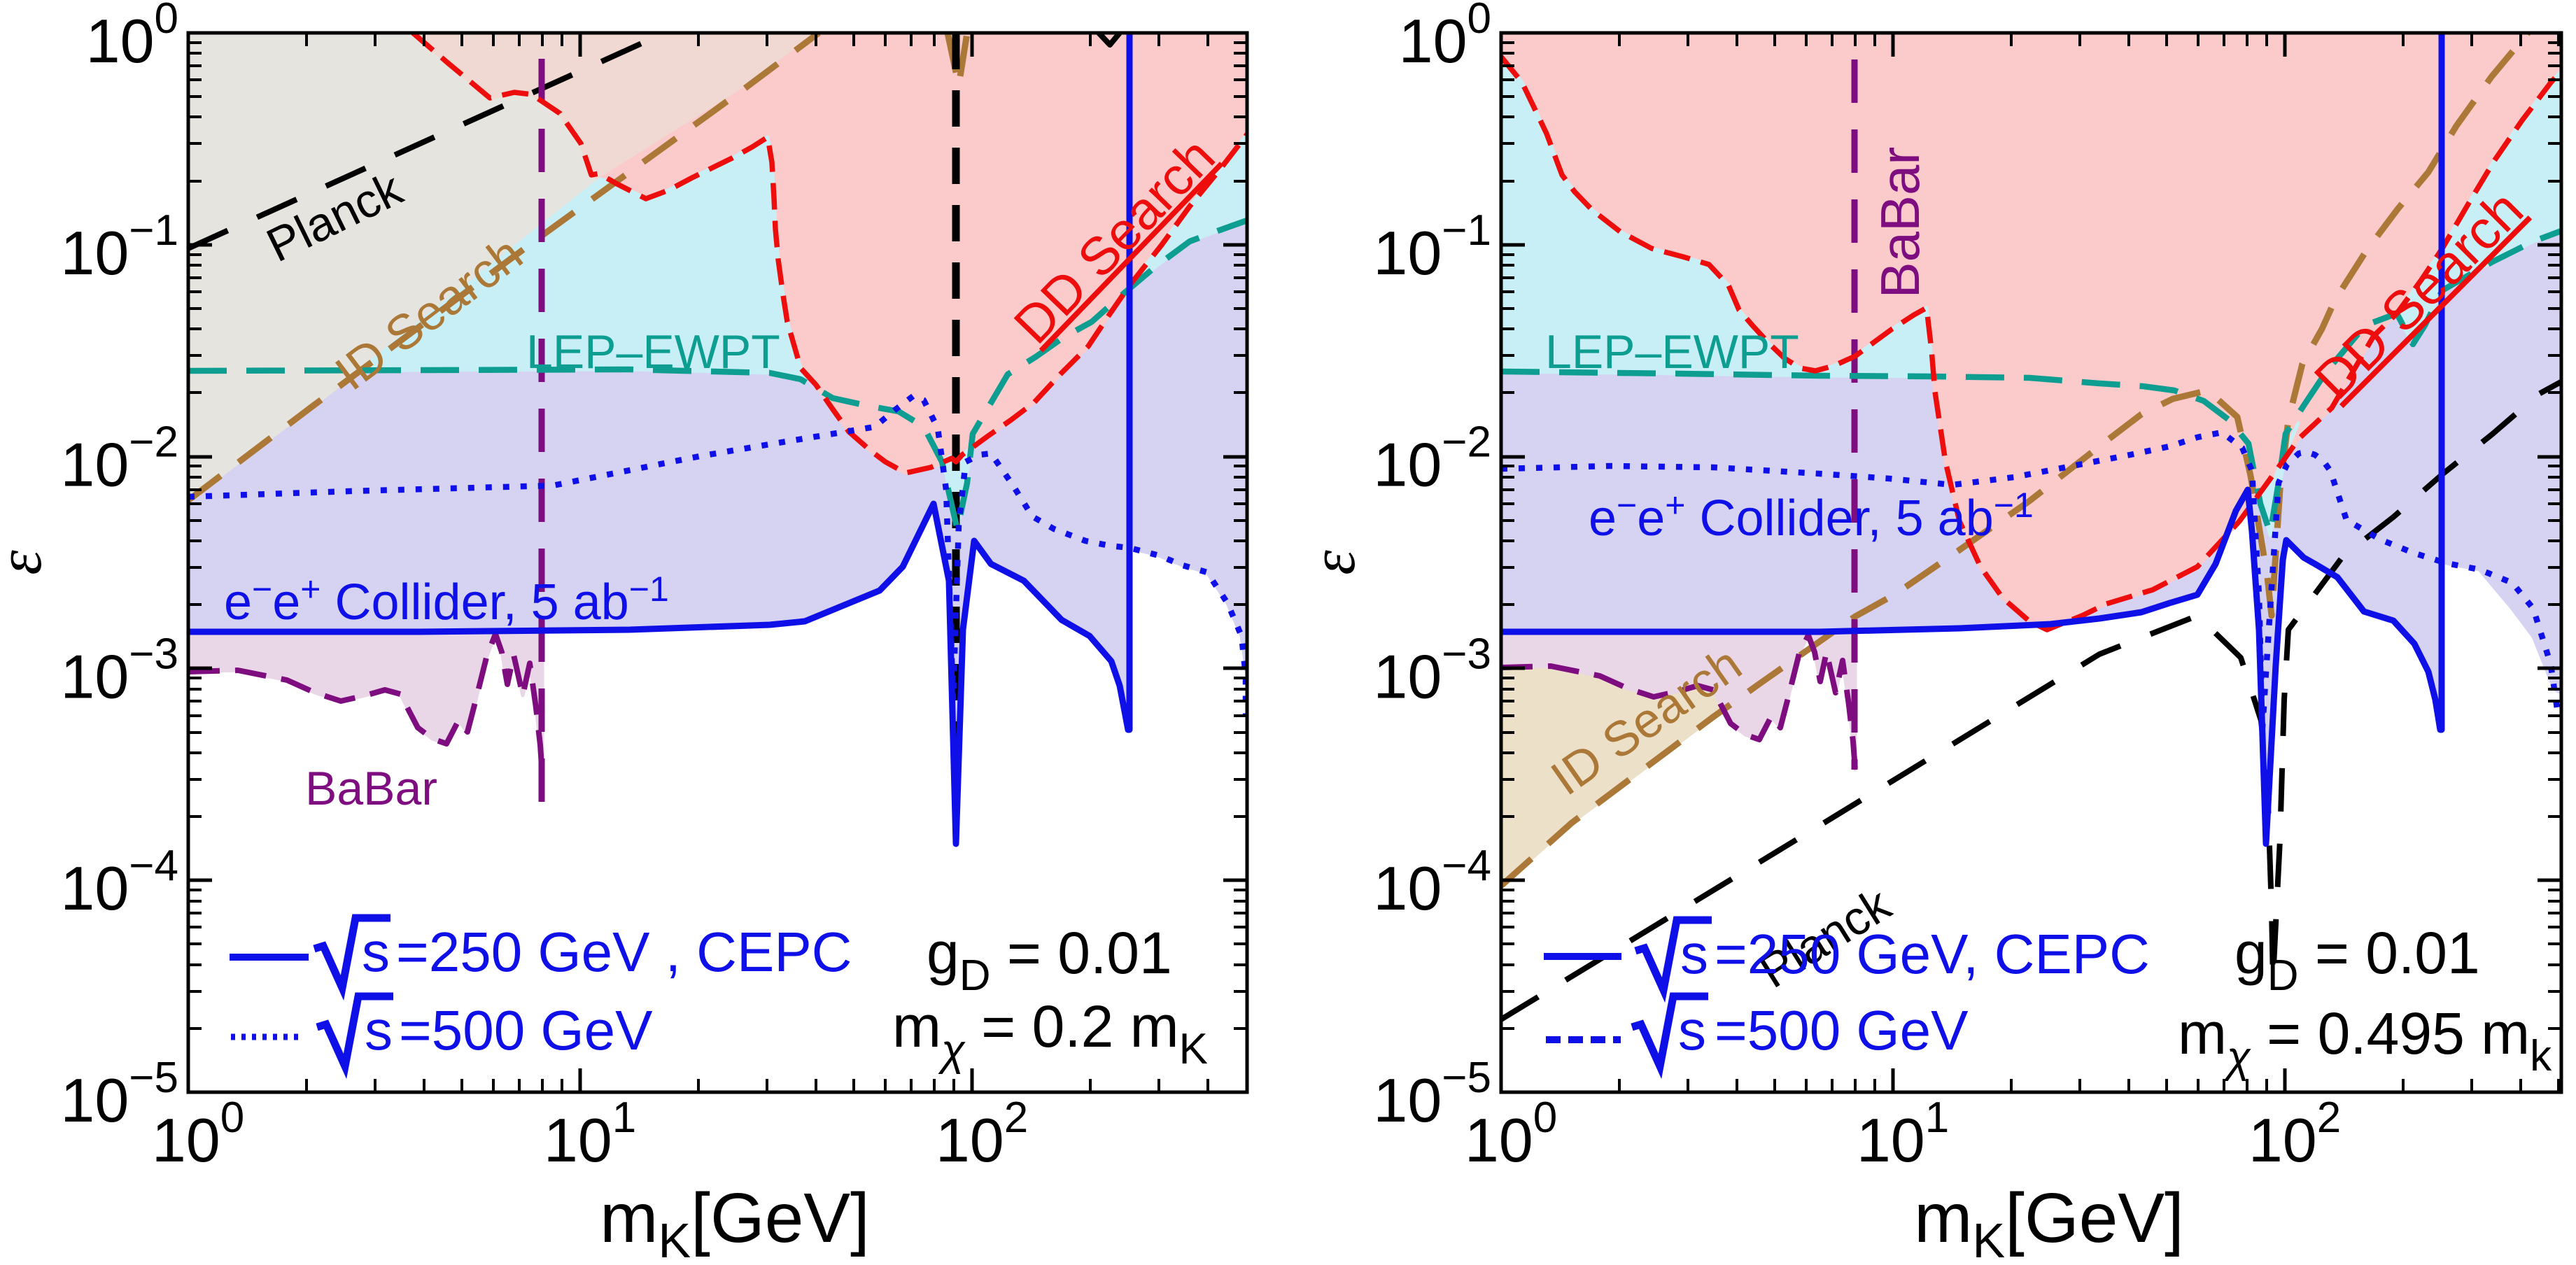  I want to click on svg-text: 10⁻⁵, so click(119, 1094).